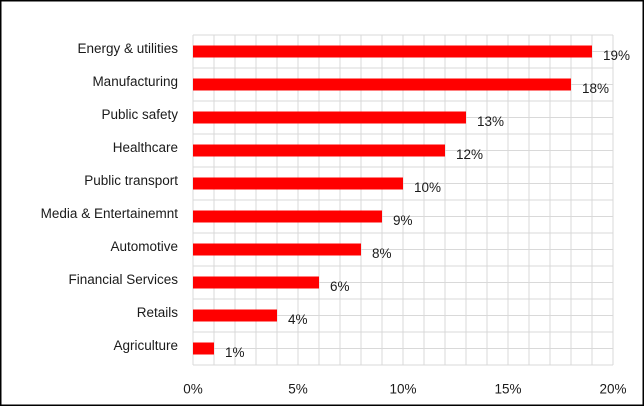 This screenshot has width=644, height=406. Describe the element at coordinates (403, 220) in the screenshot. I see `data-label: 9%` at that location.